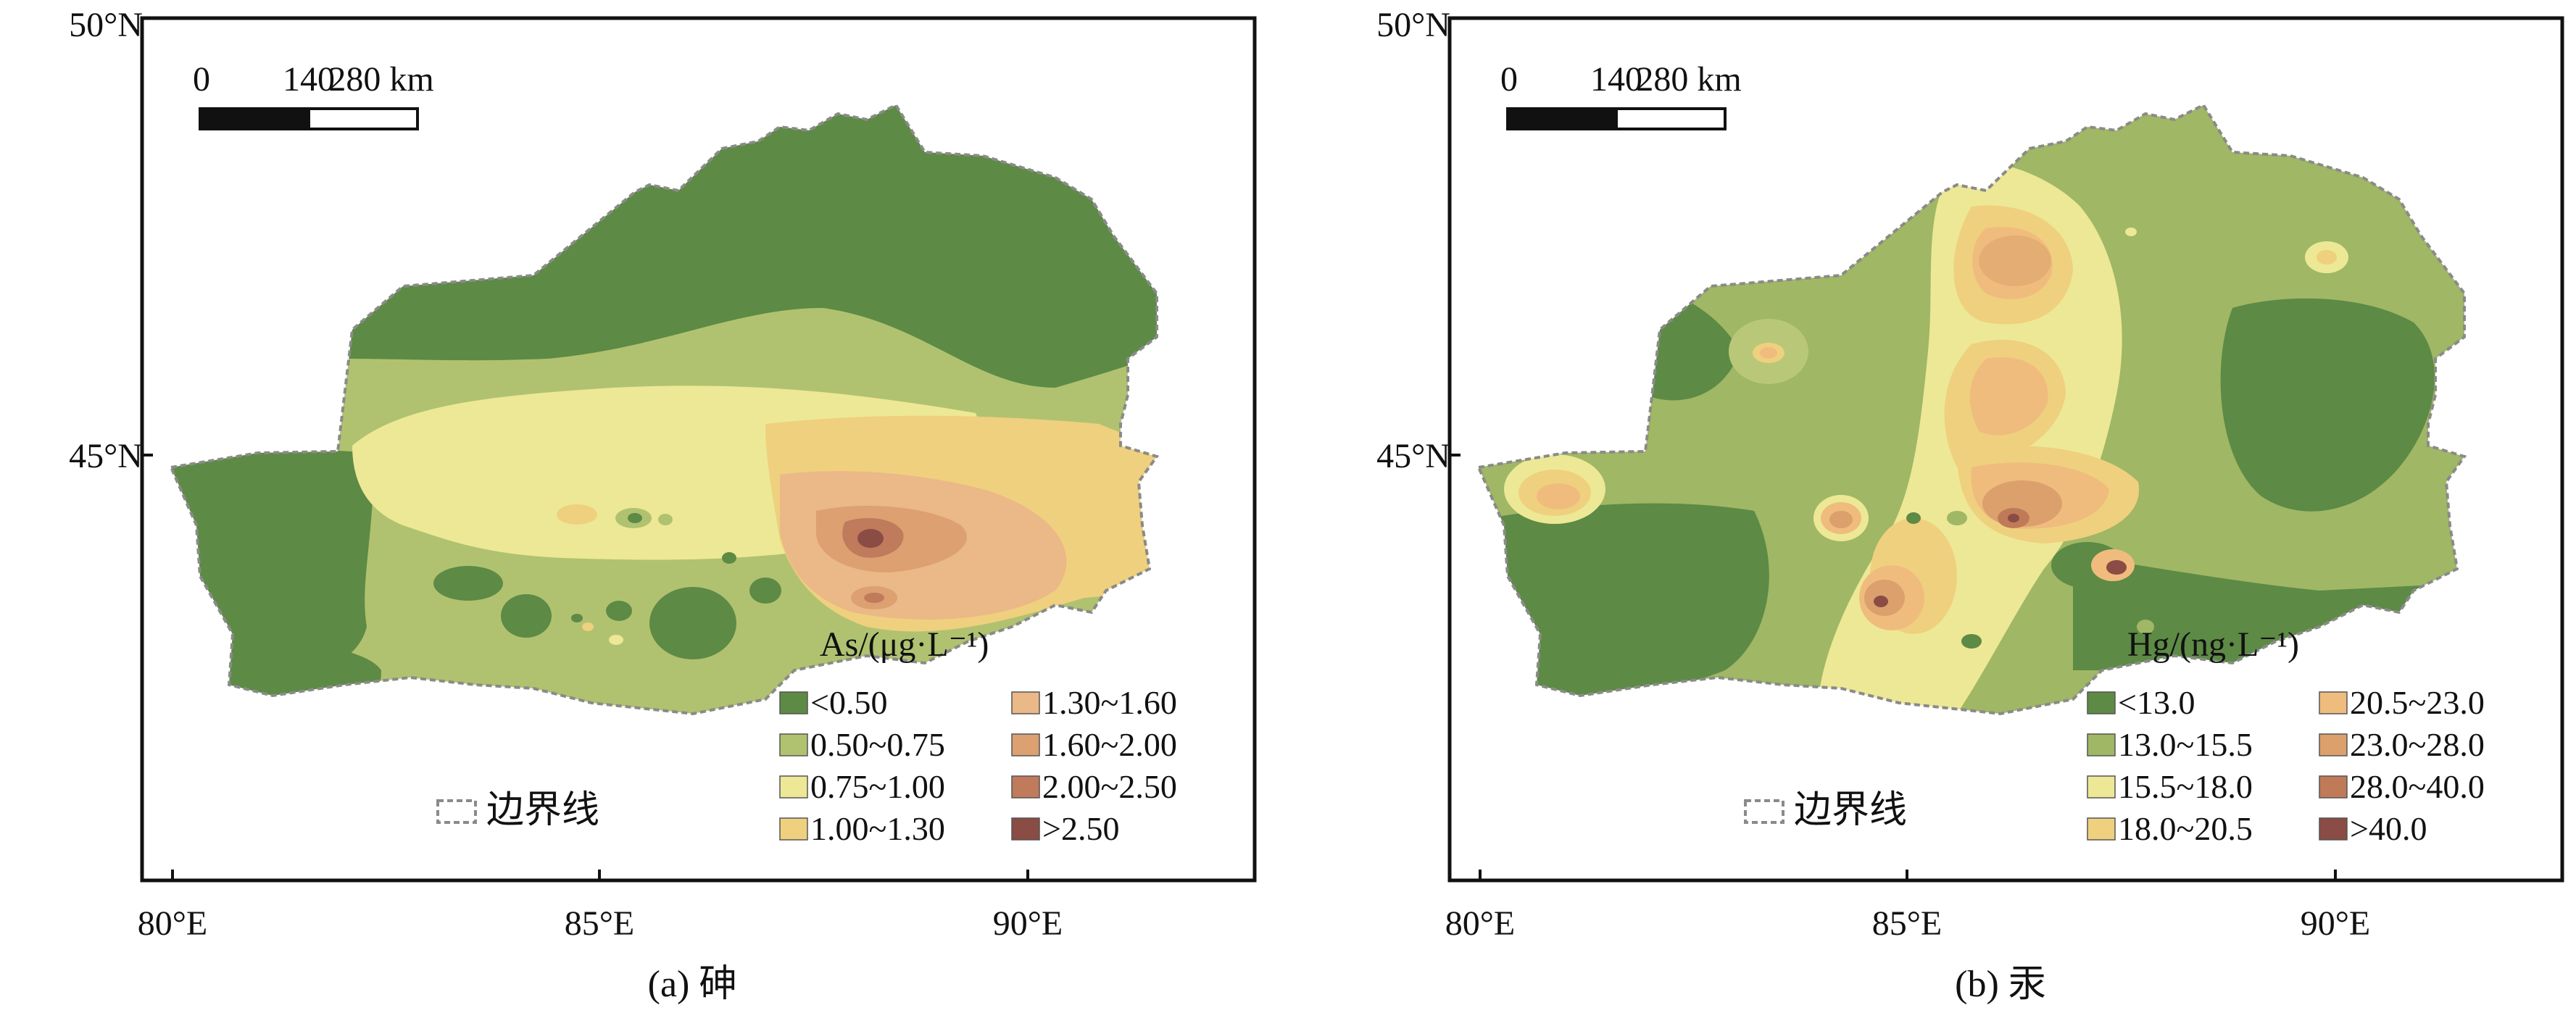 The image size is (2576, 1013). Describe the element at coordinates (2417, 745) in the screenshot. I see `legend-item: 23.0~28.0` at that location.